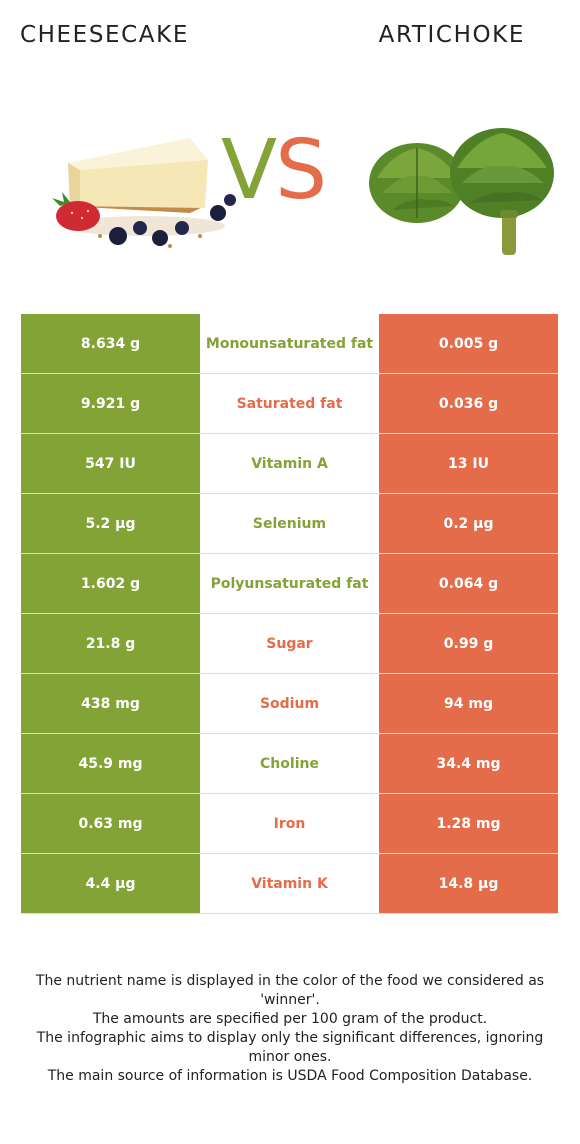 Image resolution: width=580 pixels, height=1144 pixels. What do you see at coordinates (468, 763) in the screenshot?
I see `right-value: 34.4 mg` at bounding box center [468, 763].